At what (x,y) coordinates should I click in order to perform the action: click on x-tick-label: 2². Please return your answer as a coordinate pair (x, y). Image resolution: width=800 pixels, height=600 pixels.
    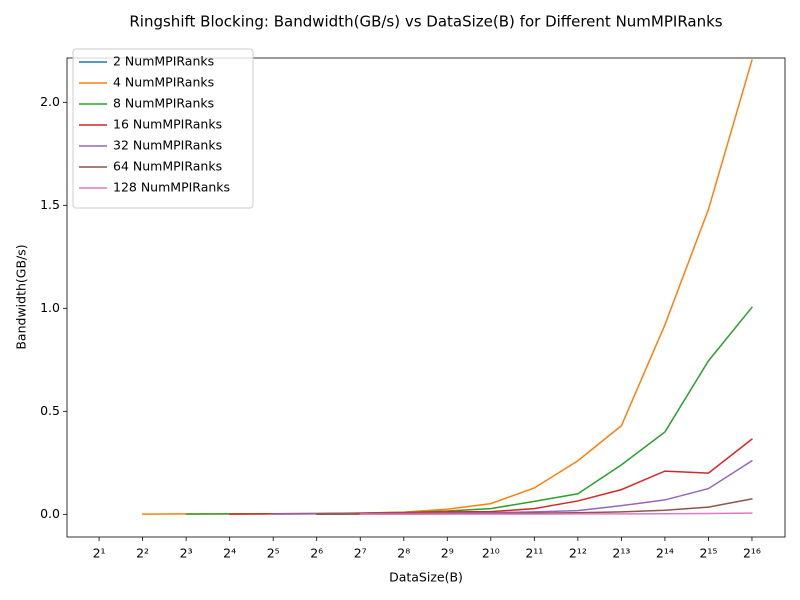
    Looking at the image, I should click on (142, 553).